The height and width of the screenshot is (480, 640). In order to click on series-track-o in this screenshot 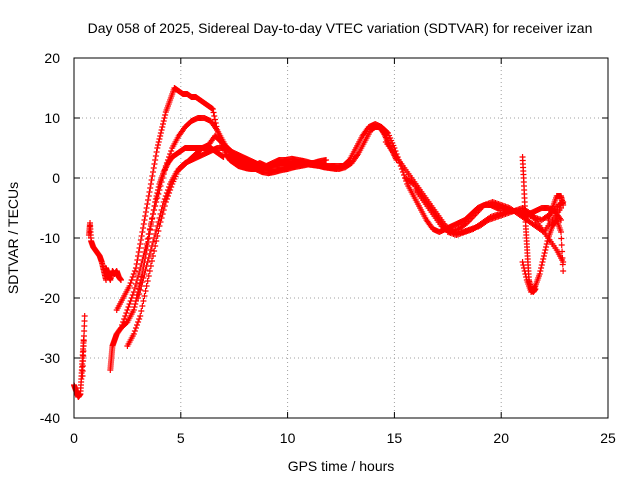, I will do `click(556, 208)`.